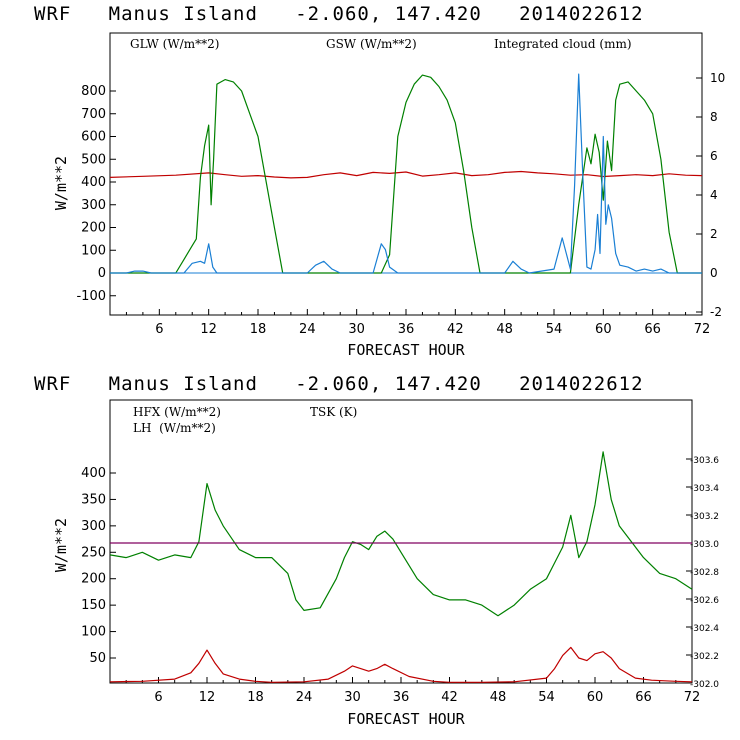  I want to click on chart-2-xtick-label: 54, so click(546, 697).